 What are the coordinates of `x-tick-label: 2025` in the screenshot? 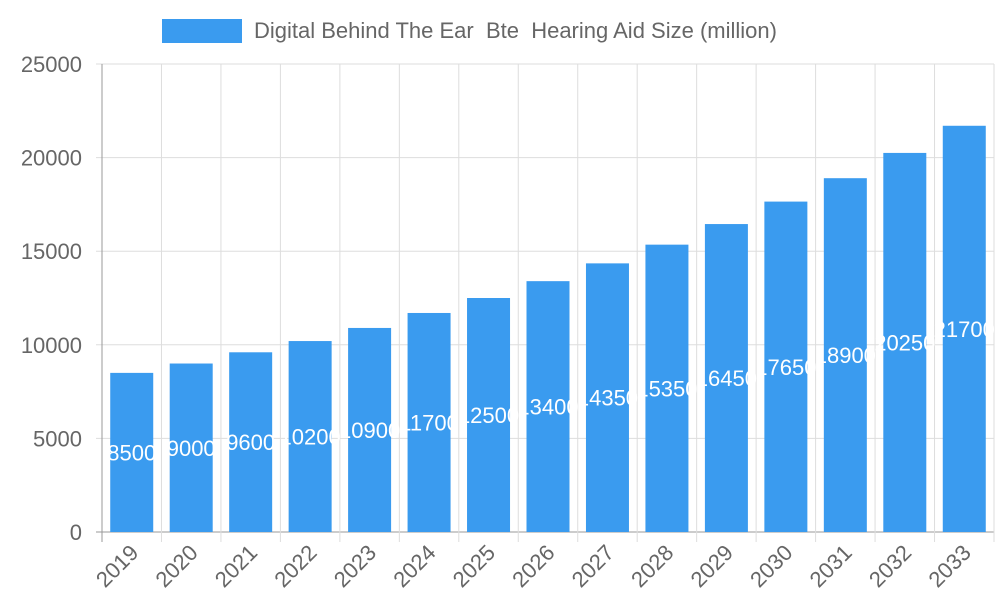 It's located at (474, 566).